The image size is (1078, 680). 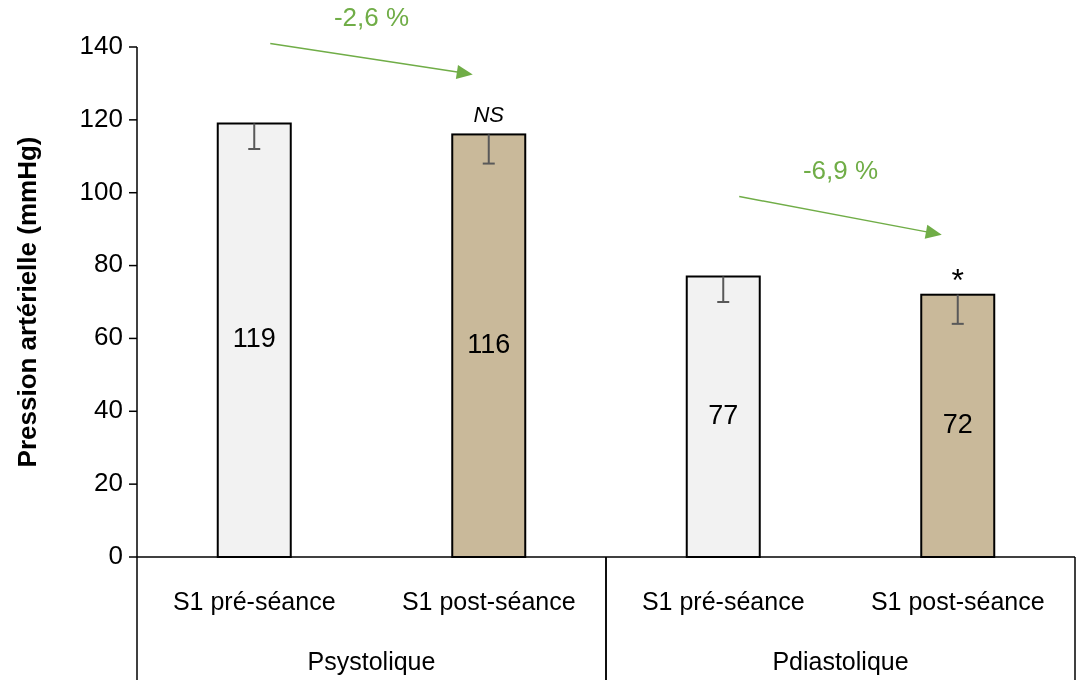 What do you see at coordinates (108, 263) in the screenshot?
I see `y-tick-label: 80` at bounding box center [108, 263].